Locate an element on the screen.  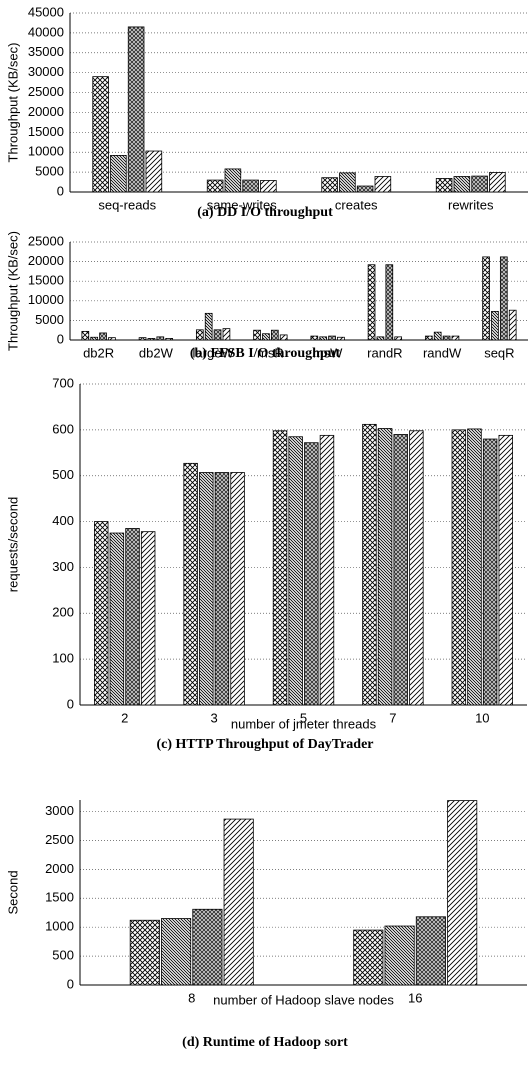
x-tick-label: 10 is located at coordinates (482, 717).